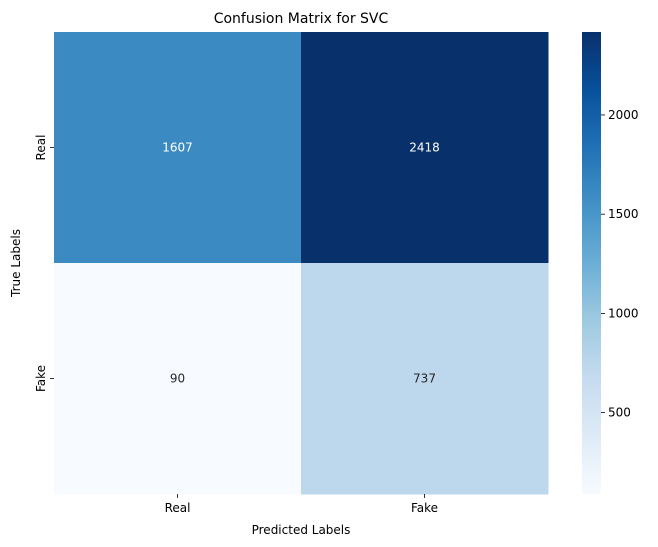  Describe the element at coordinates (301, 530) in the screenshot. I see `x-axis-label: Predicted Labels` at that location.